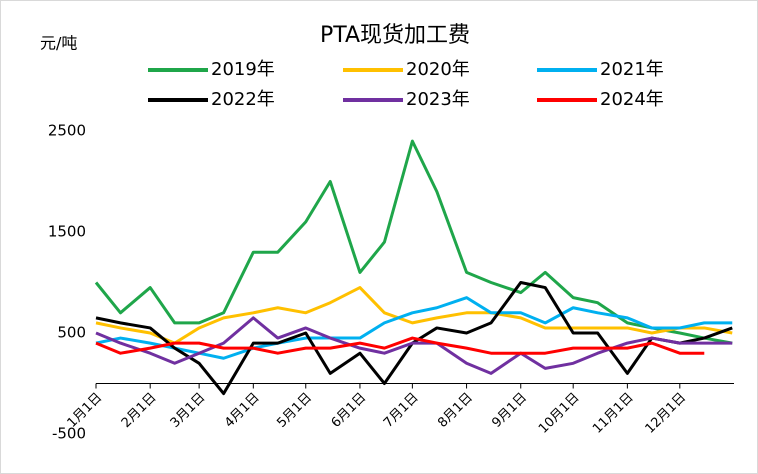 The width and height of the screenshot is (758, 474). Describe the element at coordinates (67, 232) in the screenshot. I see `y-tick-label: 1500` at that location.